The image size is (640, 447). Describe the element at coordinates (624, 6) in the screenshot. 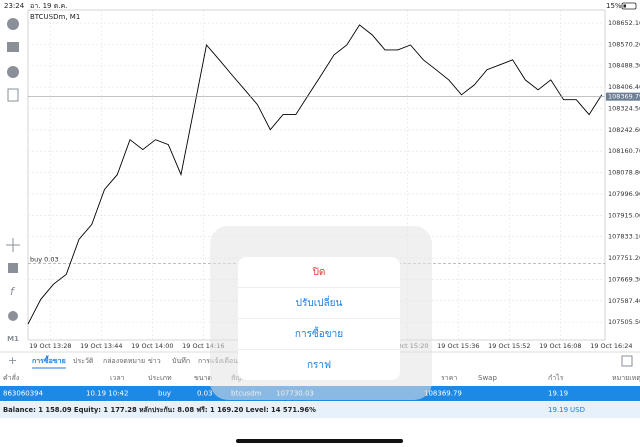

I see `battery-level` at that location.